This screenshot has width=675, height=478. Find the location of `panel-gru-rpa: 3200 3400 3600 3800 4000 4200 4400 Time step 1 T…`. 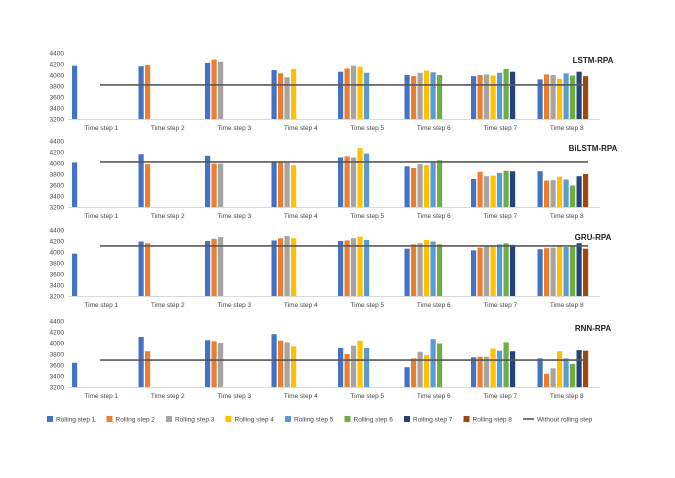

panel-gru-rpa: 3200 3400 3600 3800 4000 4200 4400 Time step 1 T… is located at coordinates (331, 268).